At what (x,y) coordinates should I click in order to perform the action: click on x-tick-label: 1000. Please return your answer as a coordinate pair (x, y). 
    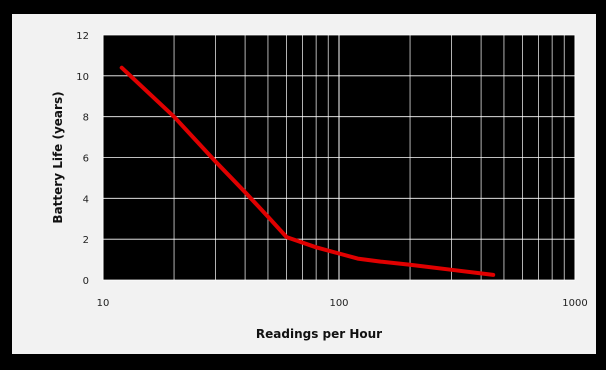
    Looking at the image, I should click on (574, 303).